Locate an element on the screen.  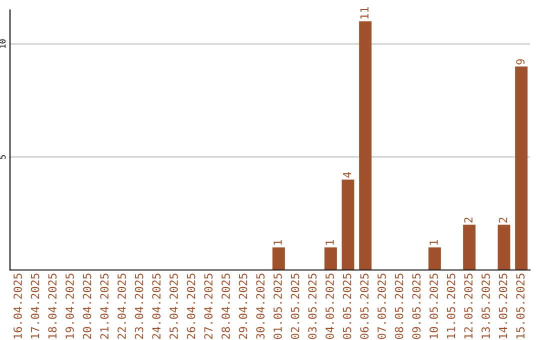
x-tick-label: 18.04.2025 is located at coordinates (52, 306).